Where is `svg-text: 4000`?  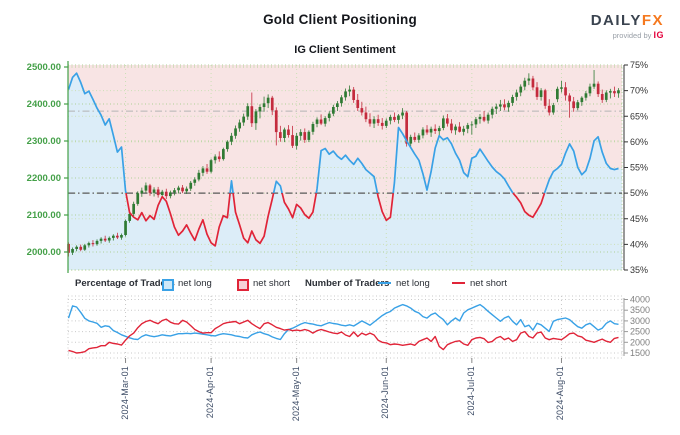 svg-text: 4000 is located at coordinates (640, 300).